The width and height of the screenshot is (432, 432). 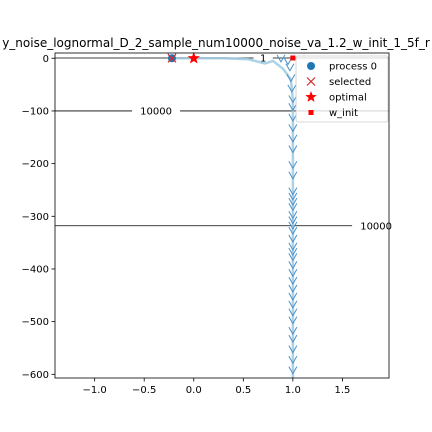 What do you see at coordinates (353, 67) in the screenshot?
I see `legend-label: process 0` at bounding box center [353, 67].